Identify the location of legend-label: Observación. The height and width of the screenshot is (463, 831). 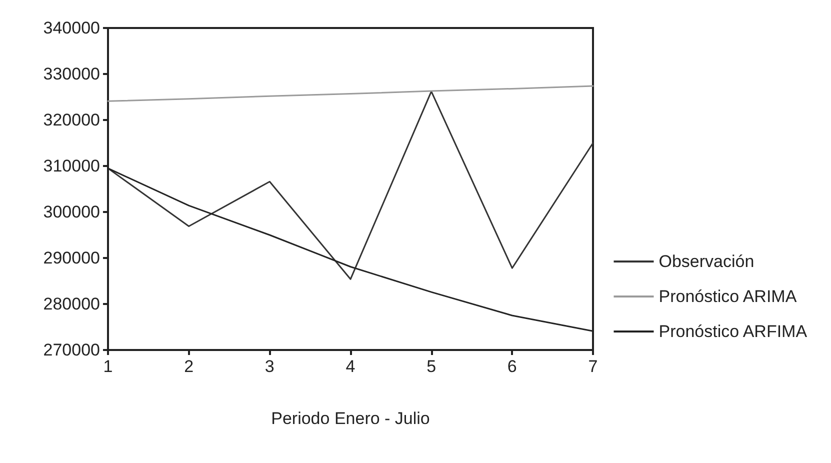
(706, 261).